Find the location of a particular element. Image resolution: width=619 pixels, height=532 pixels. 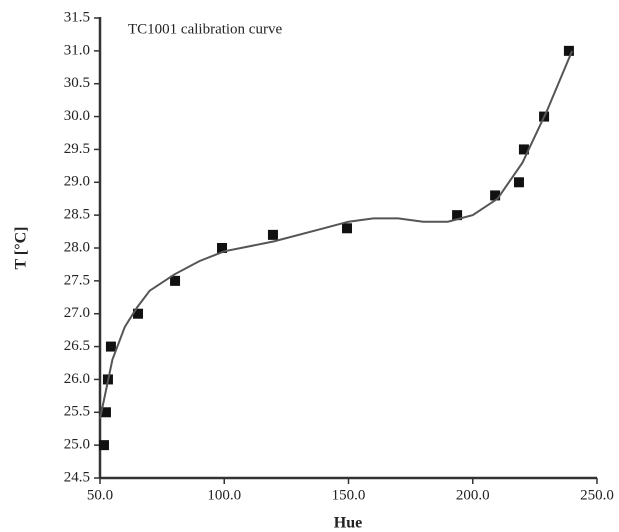

x-tick-label: 200.0 is located at coordinates (473, 495).